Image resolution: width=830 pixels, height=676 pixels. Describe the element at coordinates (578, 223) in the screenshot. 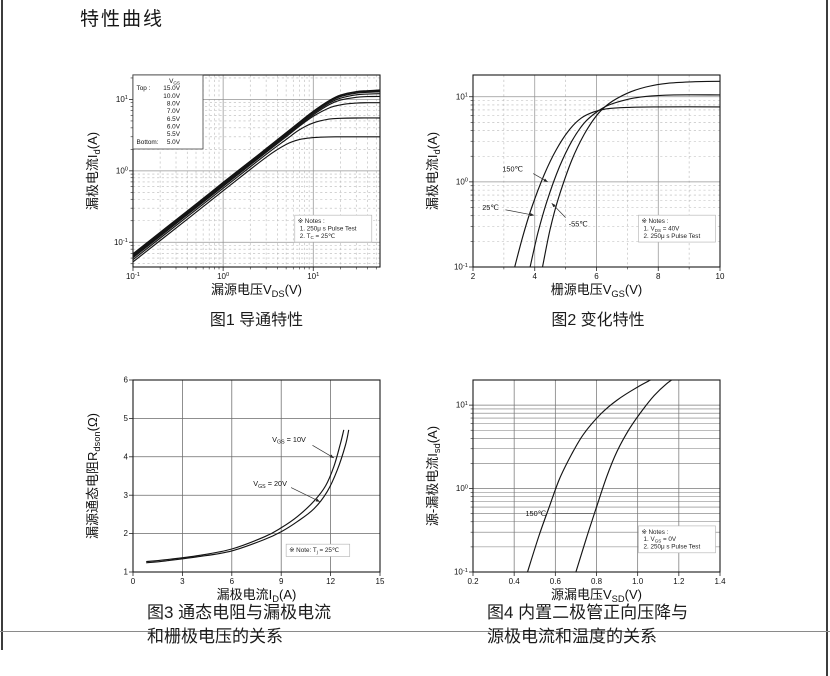

I see `svg-text: -55℃` at that location.